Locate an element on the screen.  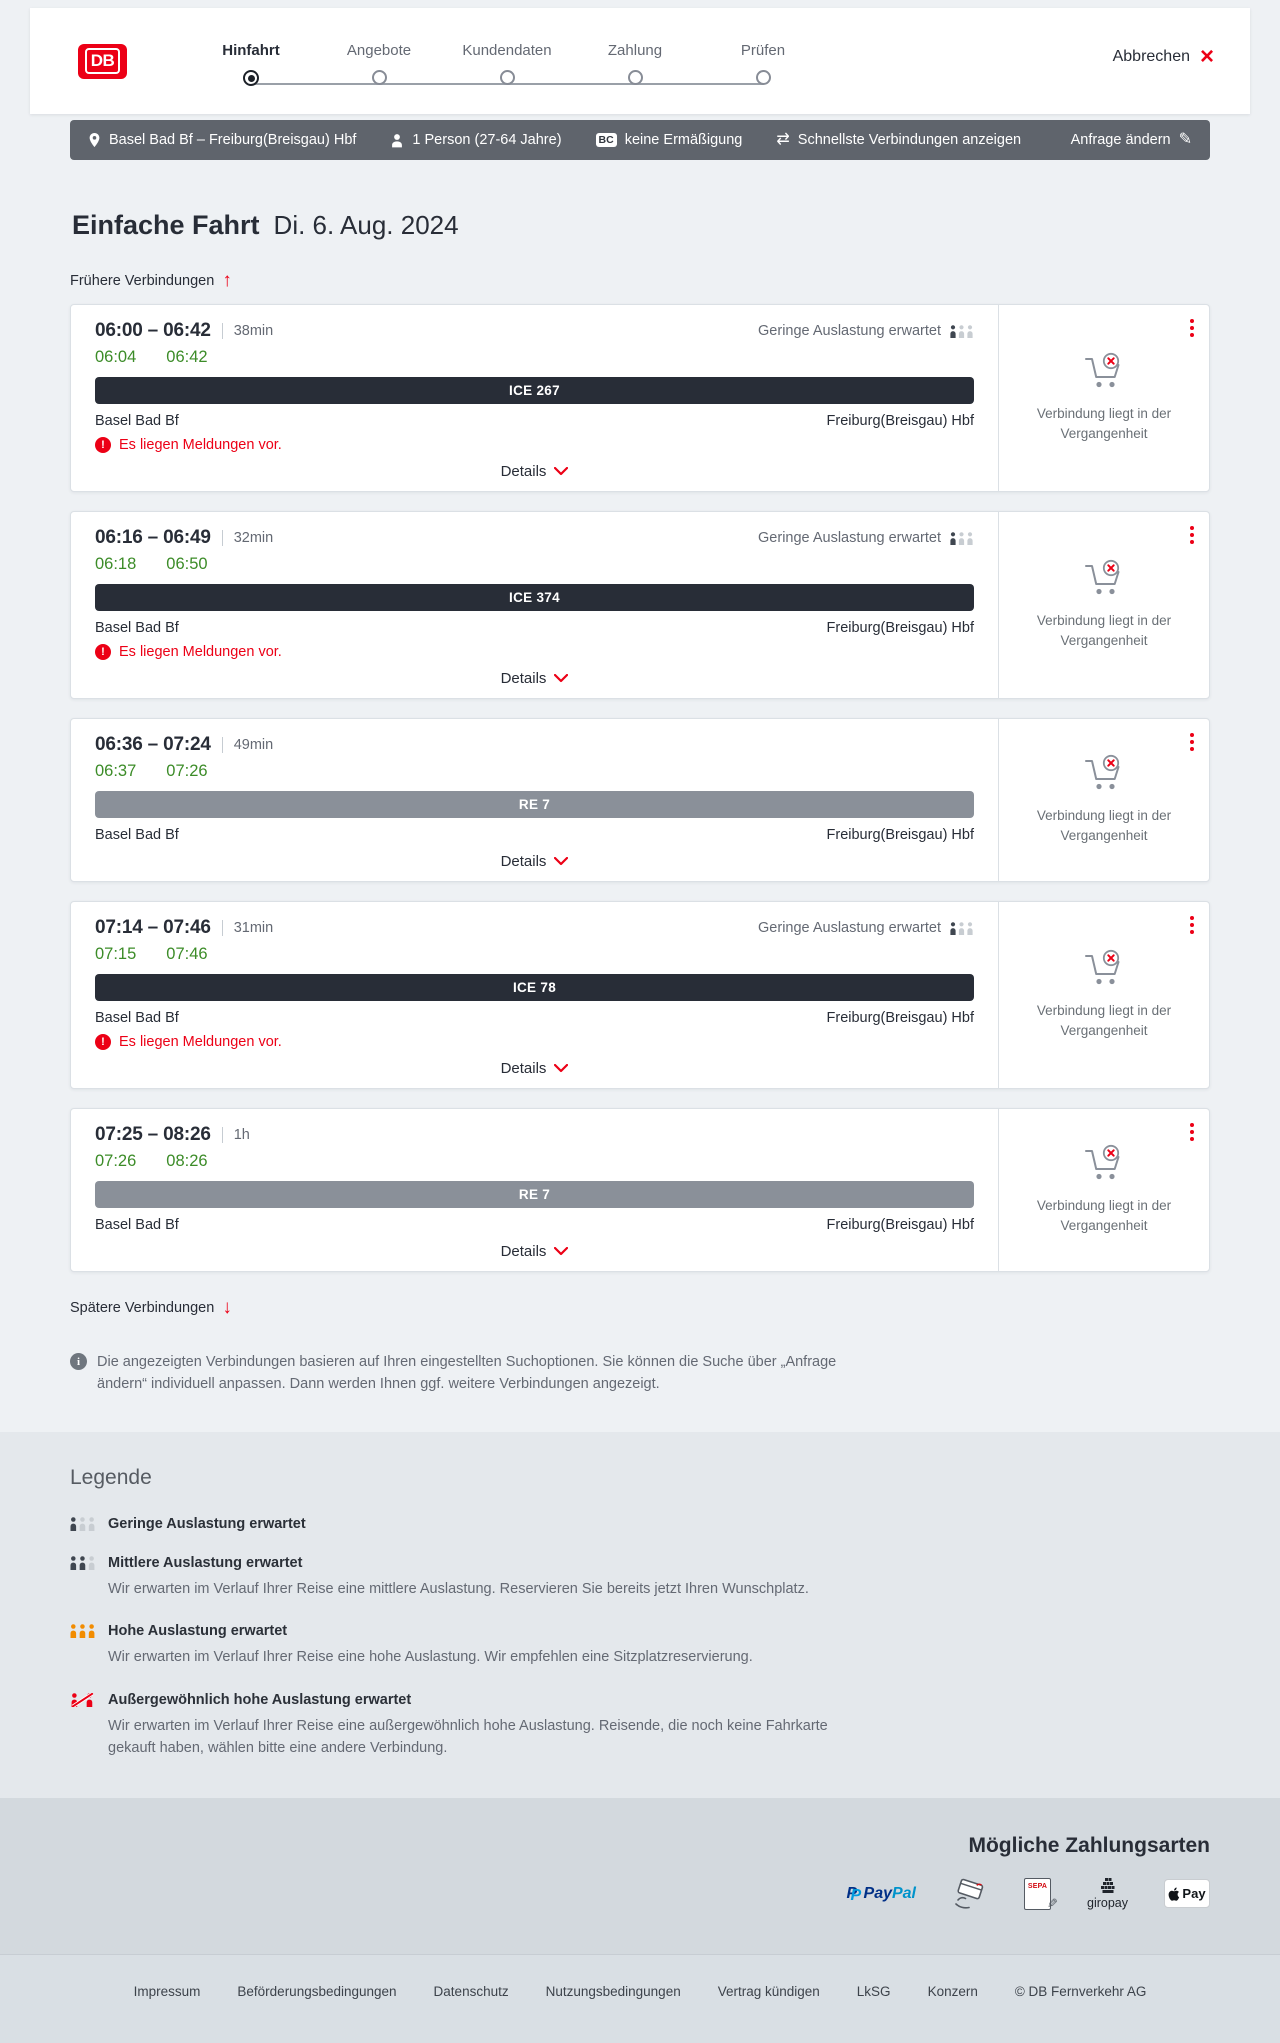
edit-request-button: Anfrage ändern ✎ is located at coordinates (1131, 140).